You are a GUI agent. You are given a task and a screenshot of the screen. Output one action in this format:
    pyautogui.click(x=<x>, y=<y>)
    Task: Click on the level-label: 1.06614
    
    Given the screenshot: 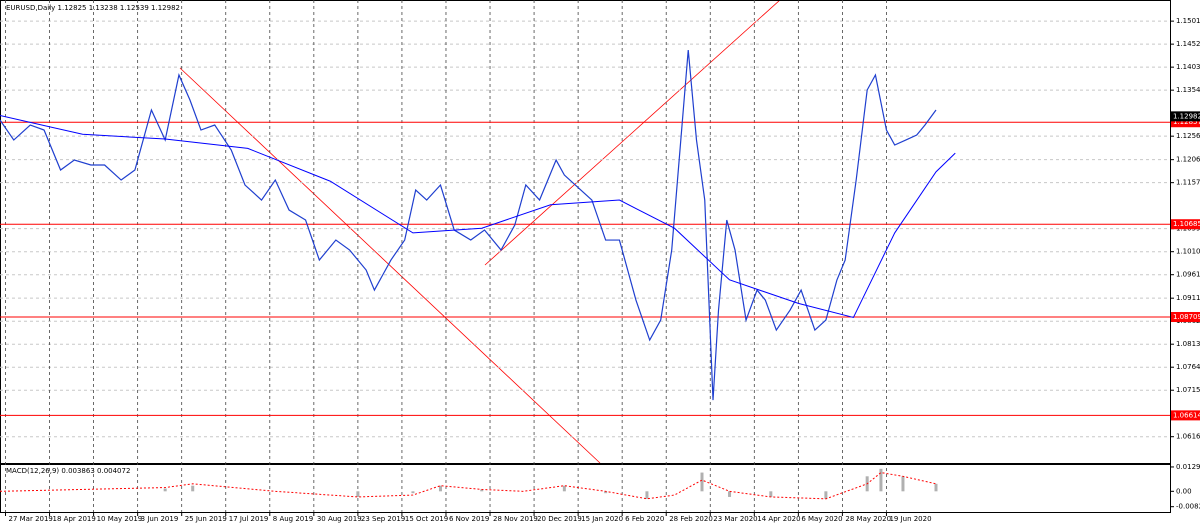 What is the action you would take?
    pyautogui.click(x=1186, y=415)
    